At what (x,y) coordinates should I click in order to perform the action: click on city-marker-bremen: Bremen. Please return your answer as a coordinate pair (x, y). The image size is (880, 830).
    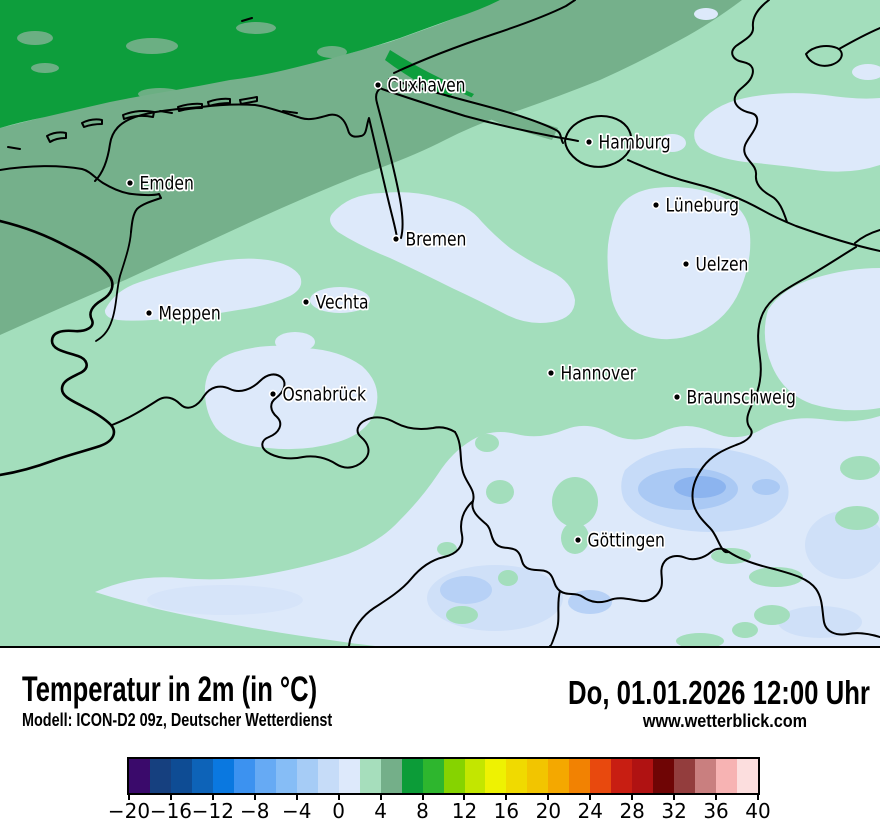
    Looking at the image, I should click on (429, 240).